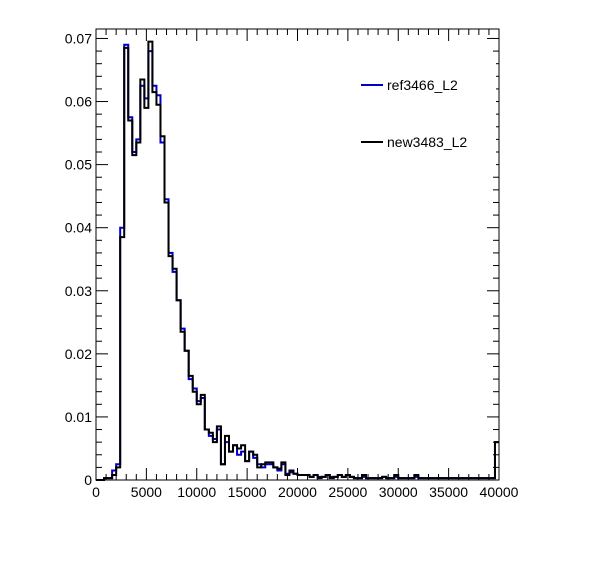  Describe the element at coordinates (88, 480) in the screenshot. I see `y-tick-label: 0` at that location.